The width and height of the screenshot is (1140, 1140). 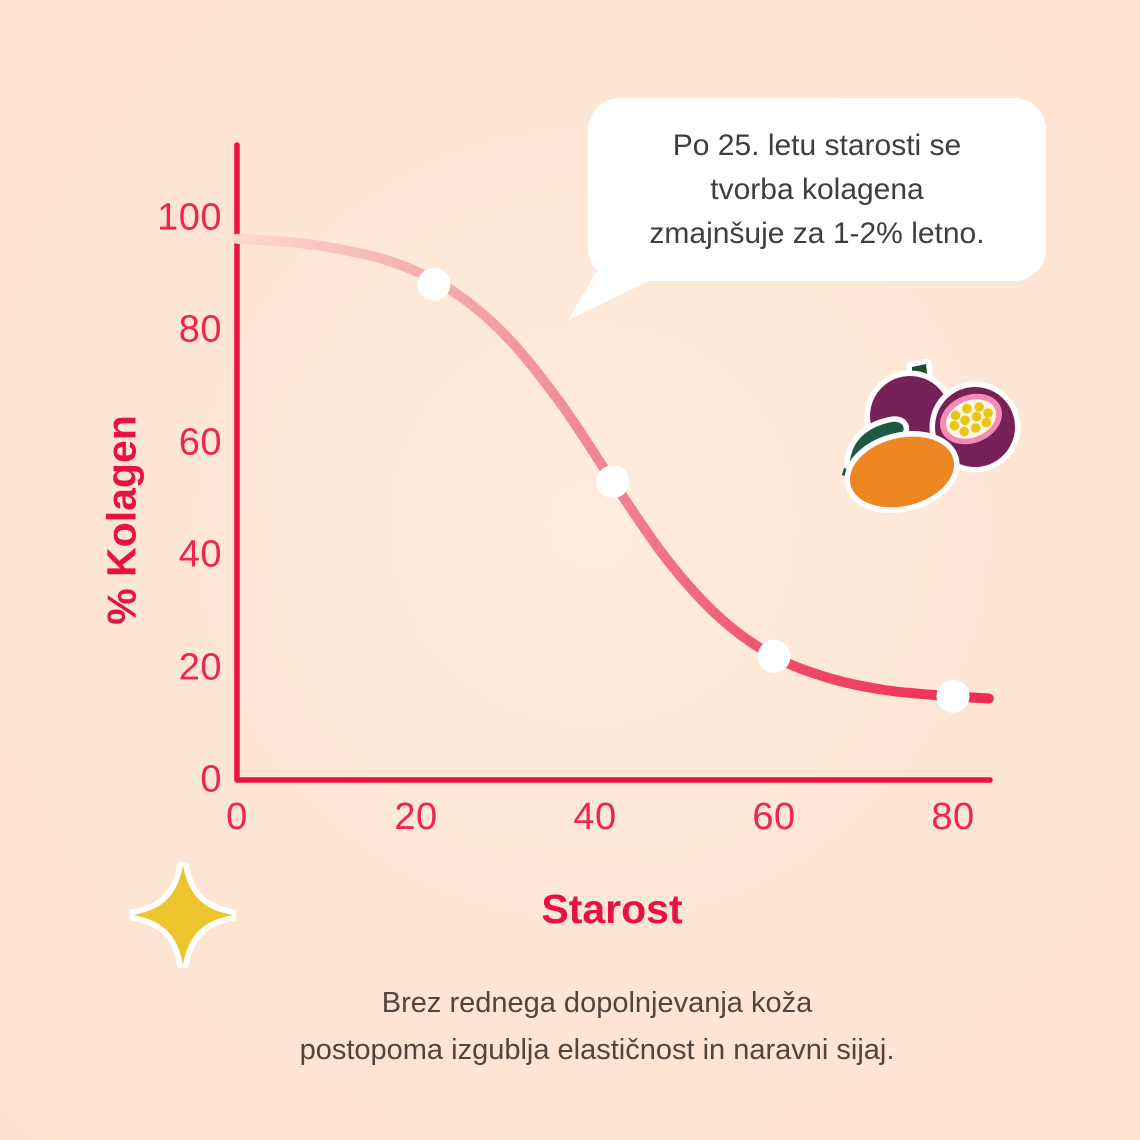 I want to click on passionfruit-whole, so click(x=910, y=416).